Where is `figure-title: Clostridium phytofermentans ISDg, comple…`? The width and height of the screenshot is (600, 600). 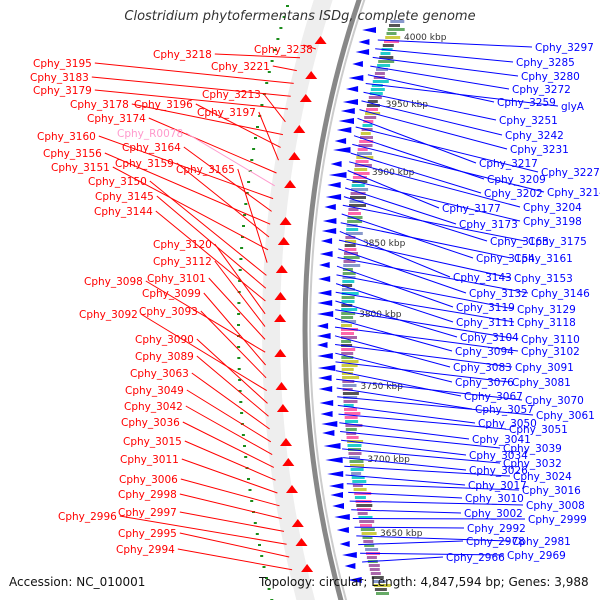
figure-title: Clostridium phytofermentans ISDg, comple… is located at coordinates (300, 16).